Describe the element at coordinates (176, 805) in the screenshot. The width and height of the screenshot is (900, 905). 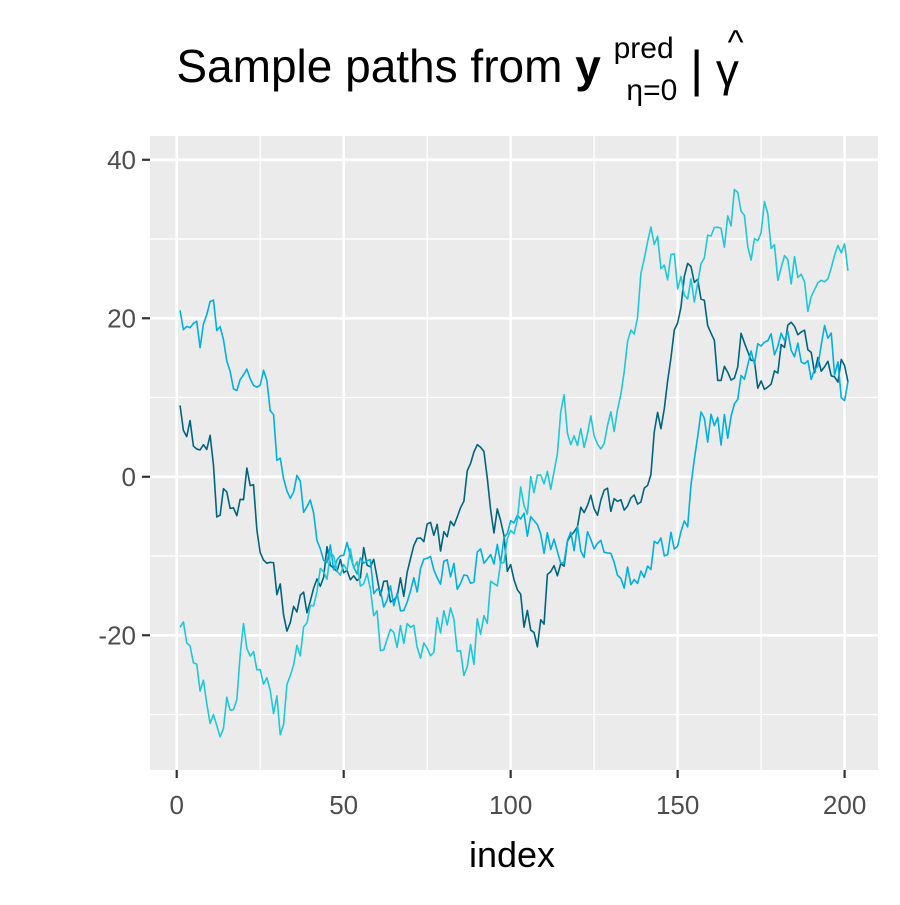
I see `x-tick-label: 0` at that location.